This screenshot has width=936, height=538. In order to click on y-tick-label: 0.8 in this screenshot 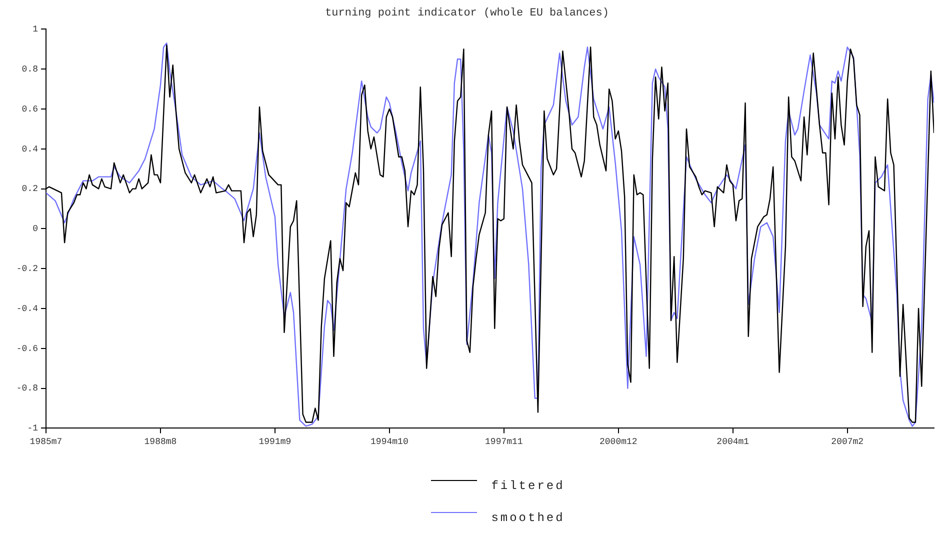, I will do `click(30, 69)`.